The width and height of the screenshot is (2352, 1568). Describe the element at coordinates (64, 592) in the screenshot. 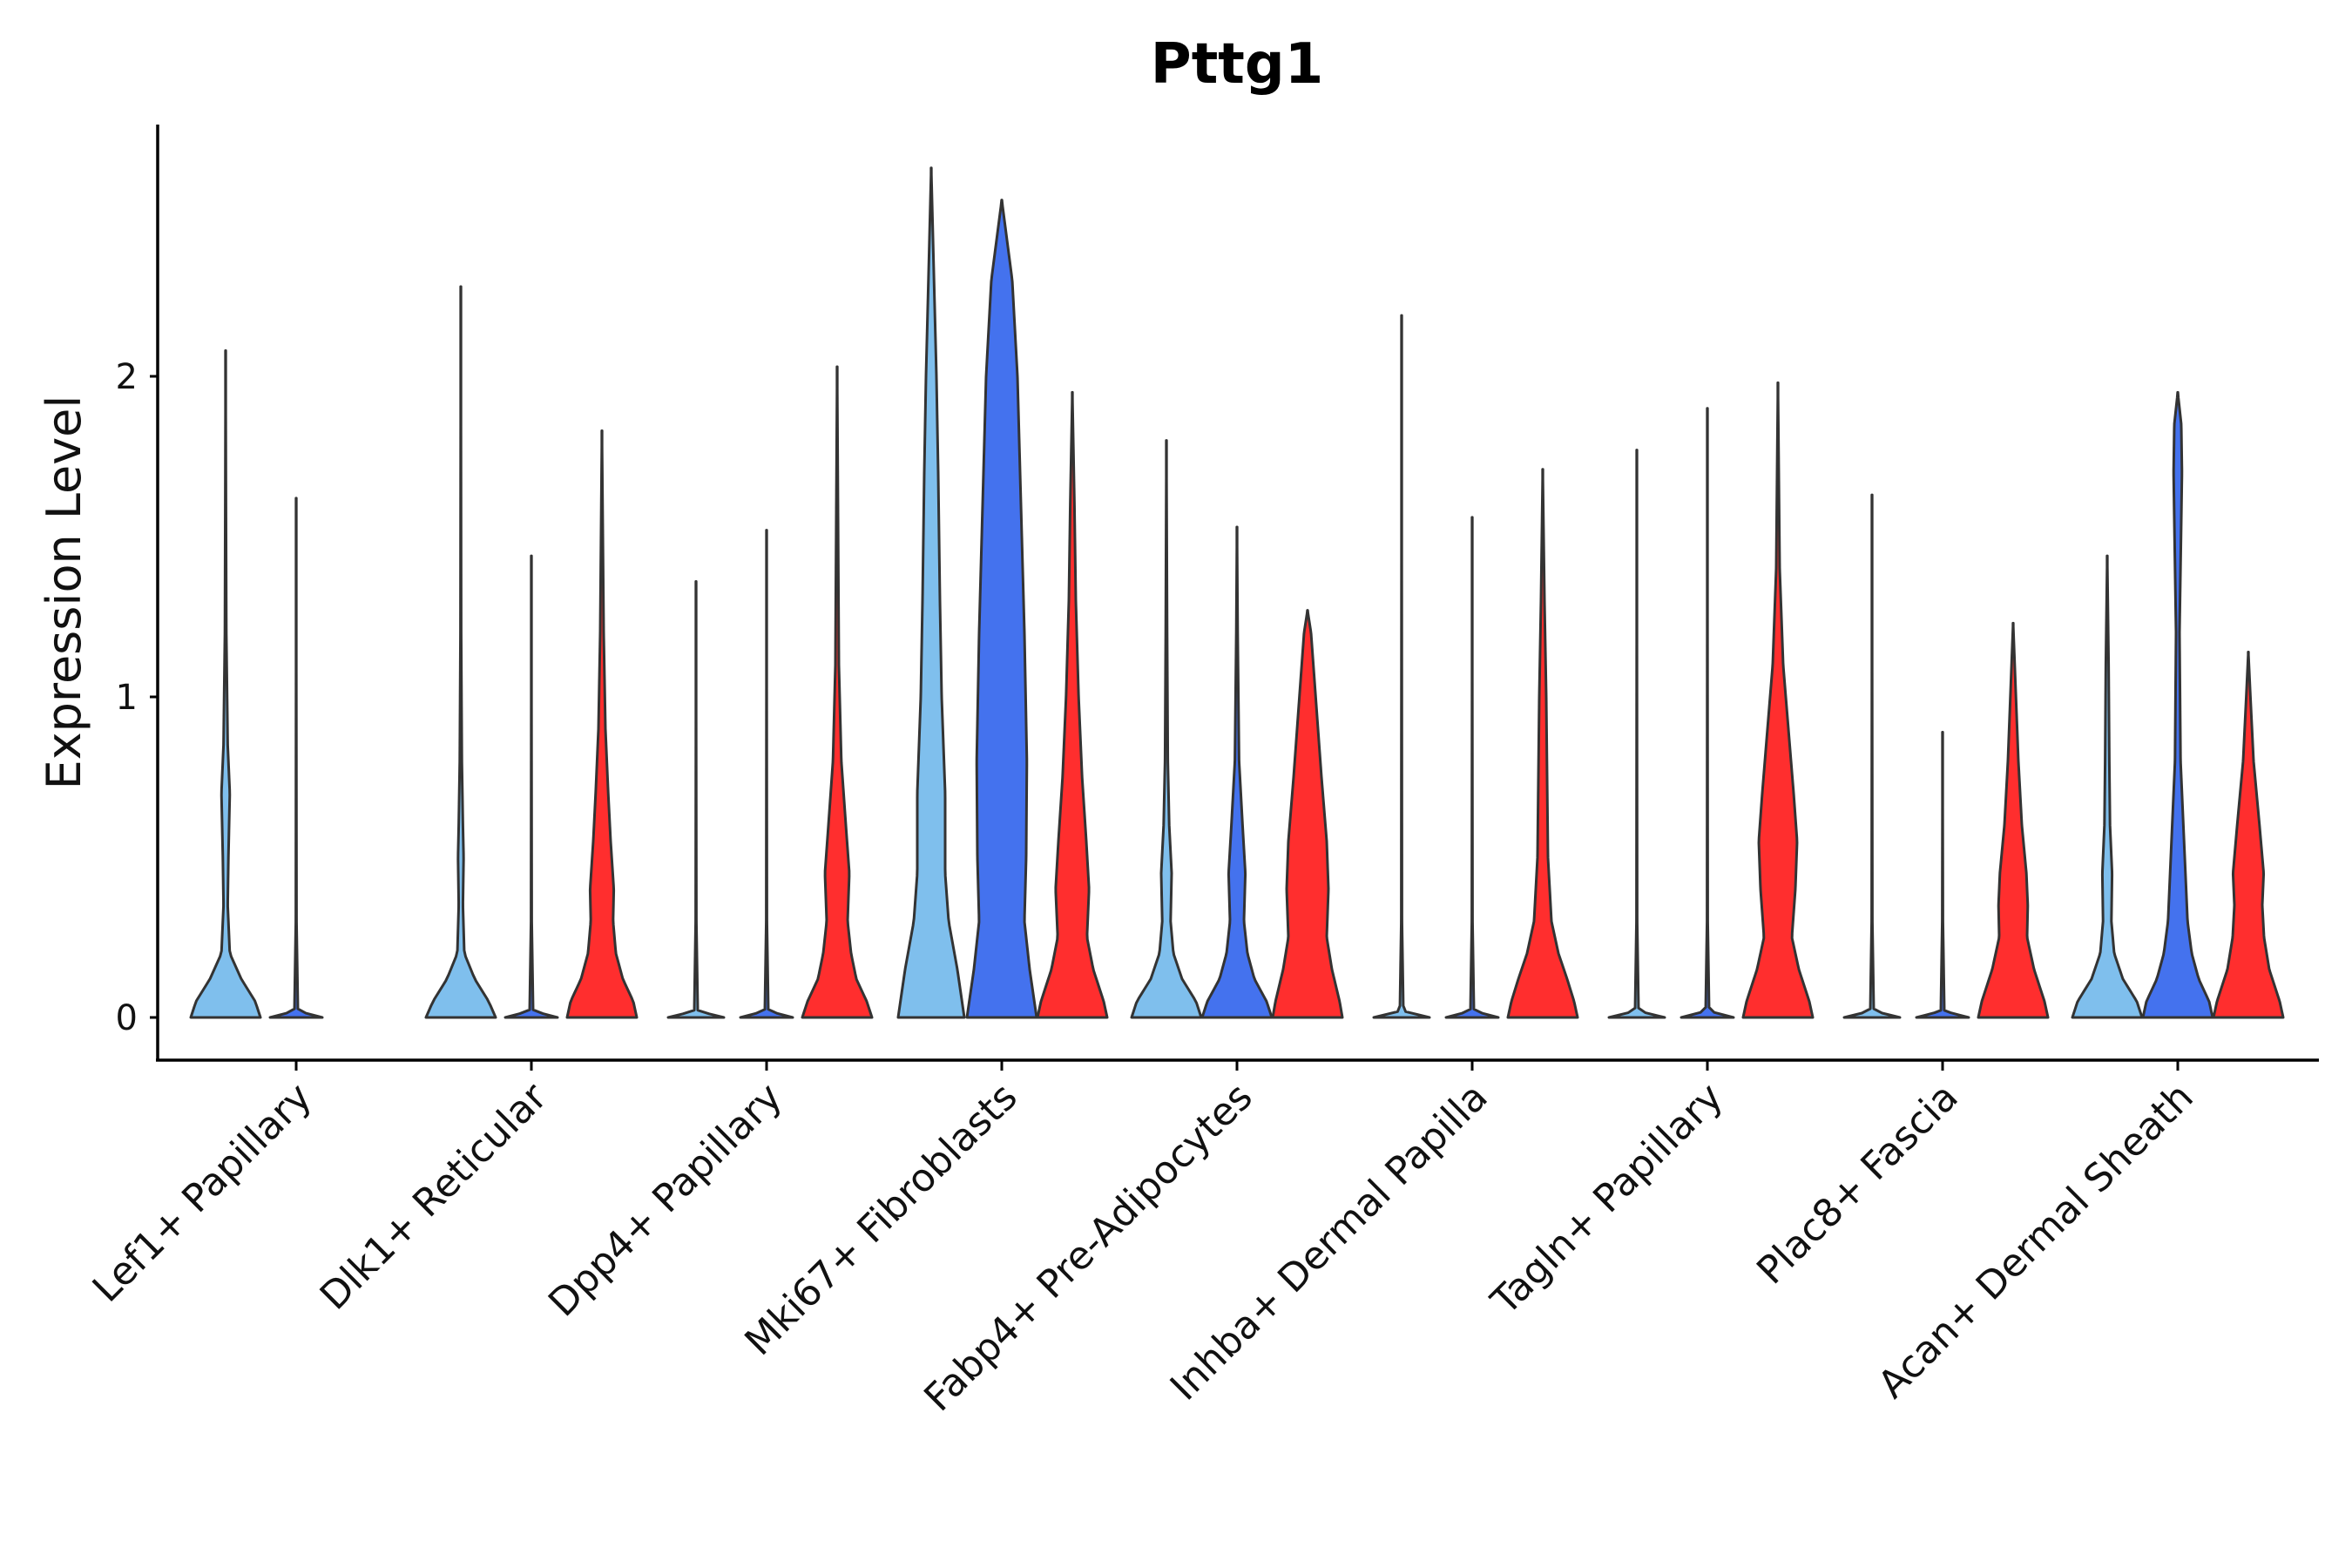

I see `y-axis-title: Expression Level` at that location.